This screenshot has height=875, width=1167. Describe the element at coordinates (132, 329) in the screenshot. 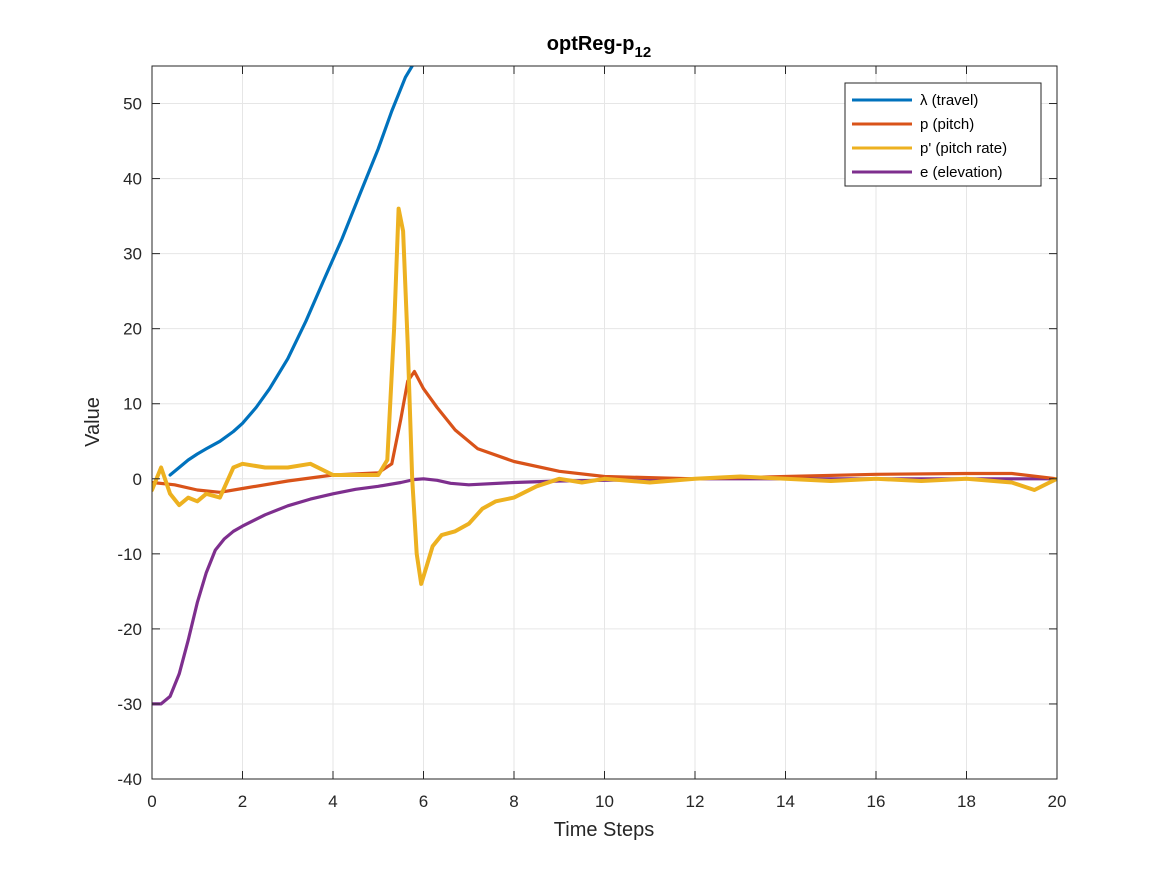

I see `y-tick-label: 20` at that location.